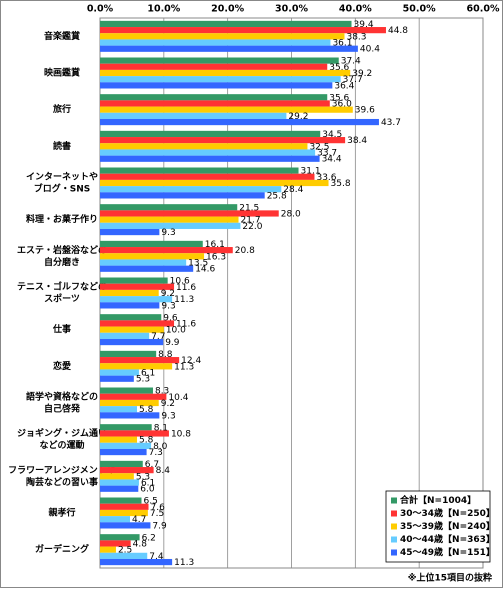  I want to click on value-label: 20.8, so click(245, 251).